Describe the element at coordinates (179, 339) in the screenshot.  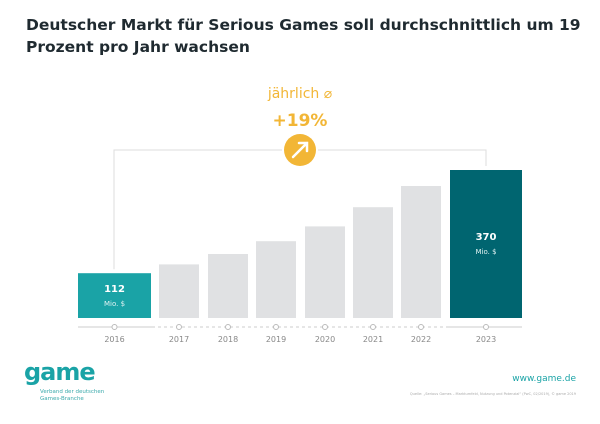
I see `x-tick-label: 2017` at that location.